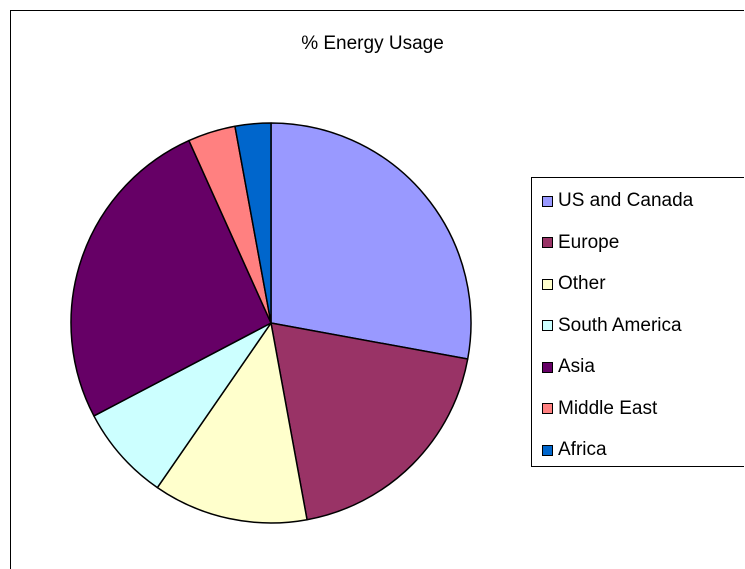  What do you see at coordinates (372, 43) in the screenshot?
I see `chart-title: % Energy Usage` at bounding box center [372, 43].